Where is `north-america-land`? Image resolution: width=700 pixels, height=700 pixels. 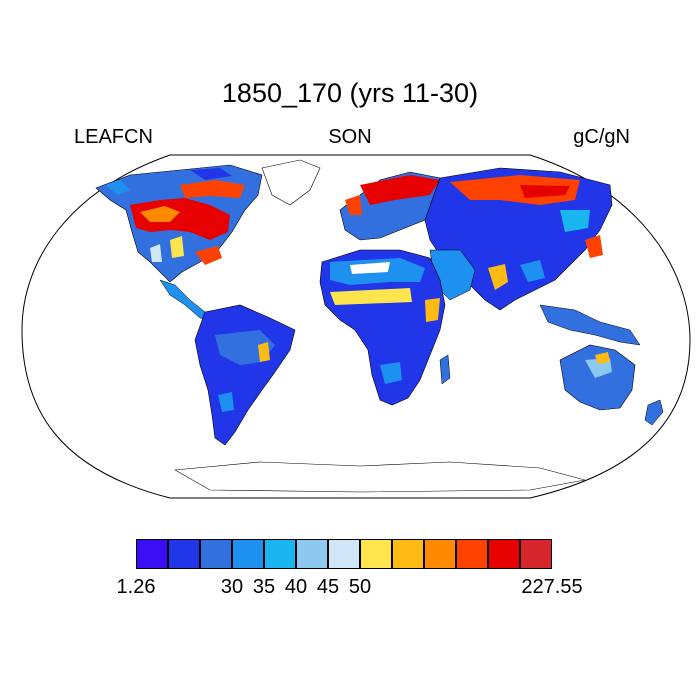 north-america-land is located at coordinates (179, 223).